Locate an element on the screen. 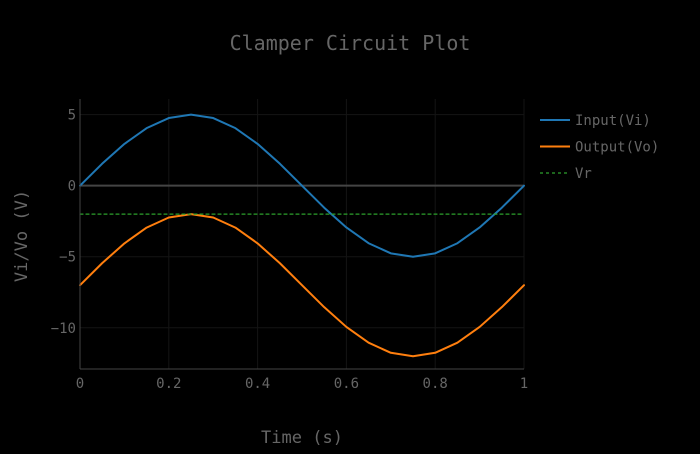  legend-item: Vr is located at coordinates (566, 174).